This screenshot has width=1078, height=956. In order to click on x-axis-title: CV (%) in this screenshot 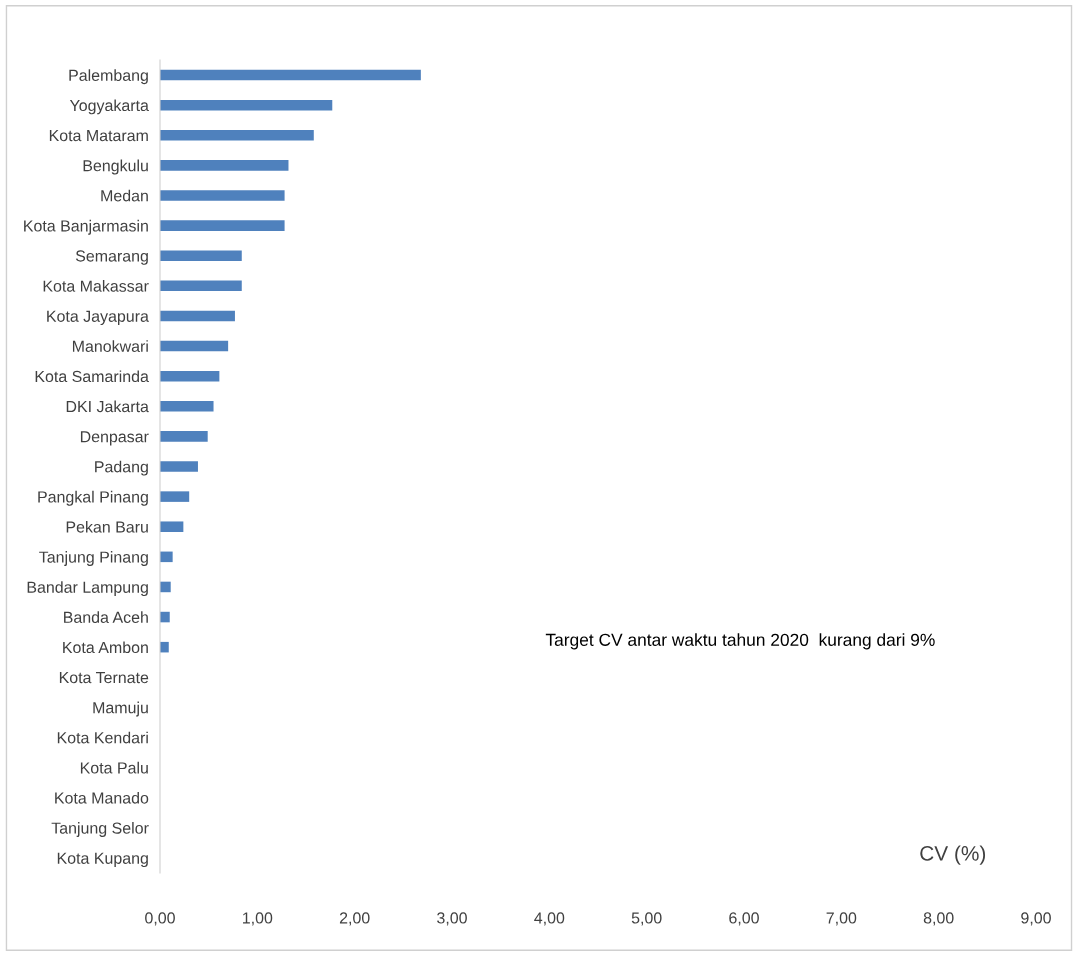, I will do `click(953, 855)`.